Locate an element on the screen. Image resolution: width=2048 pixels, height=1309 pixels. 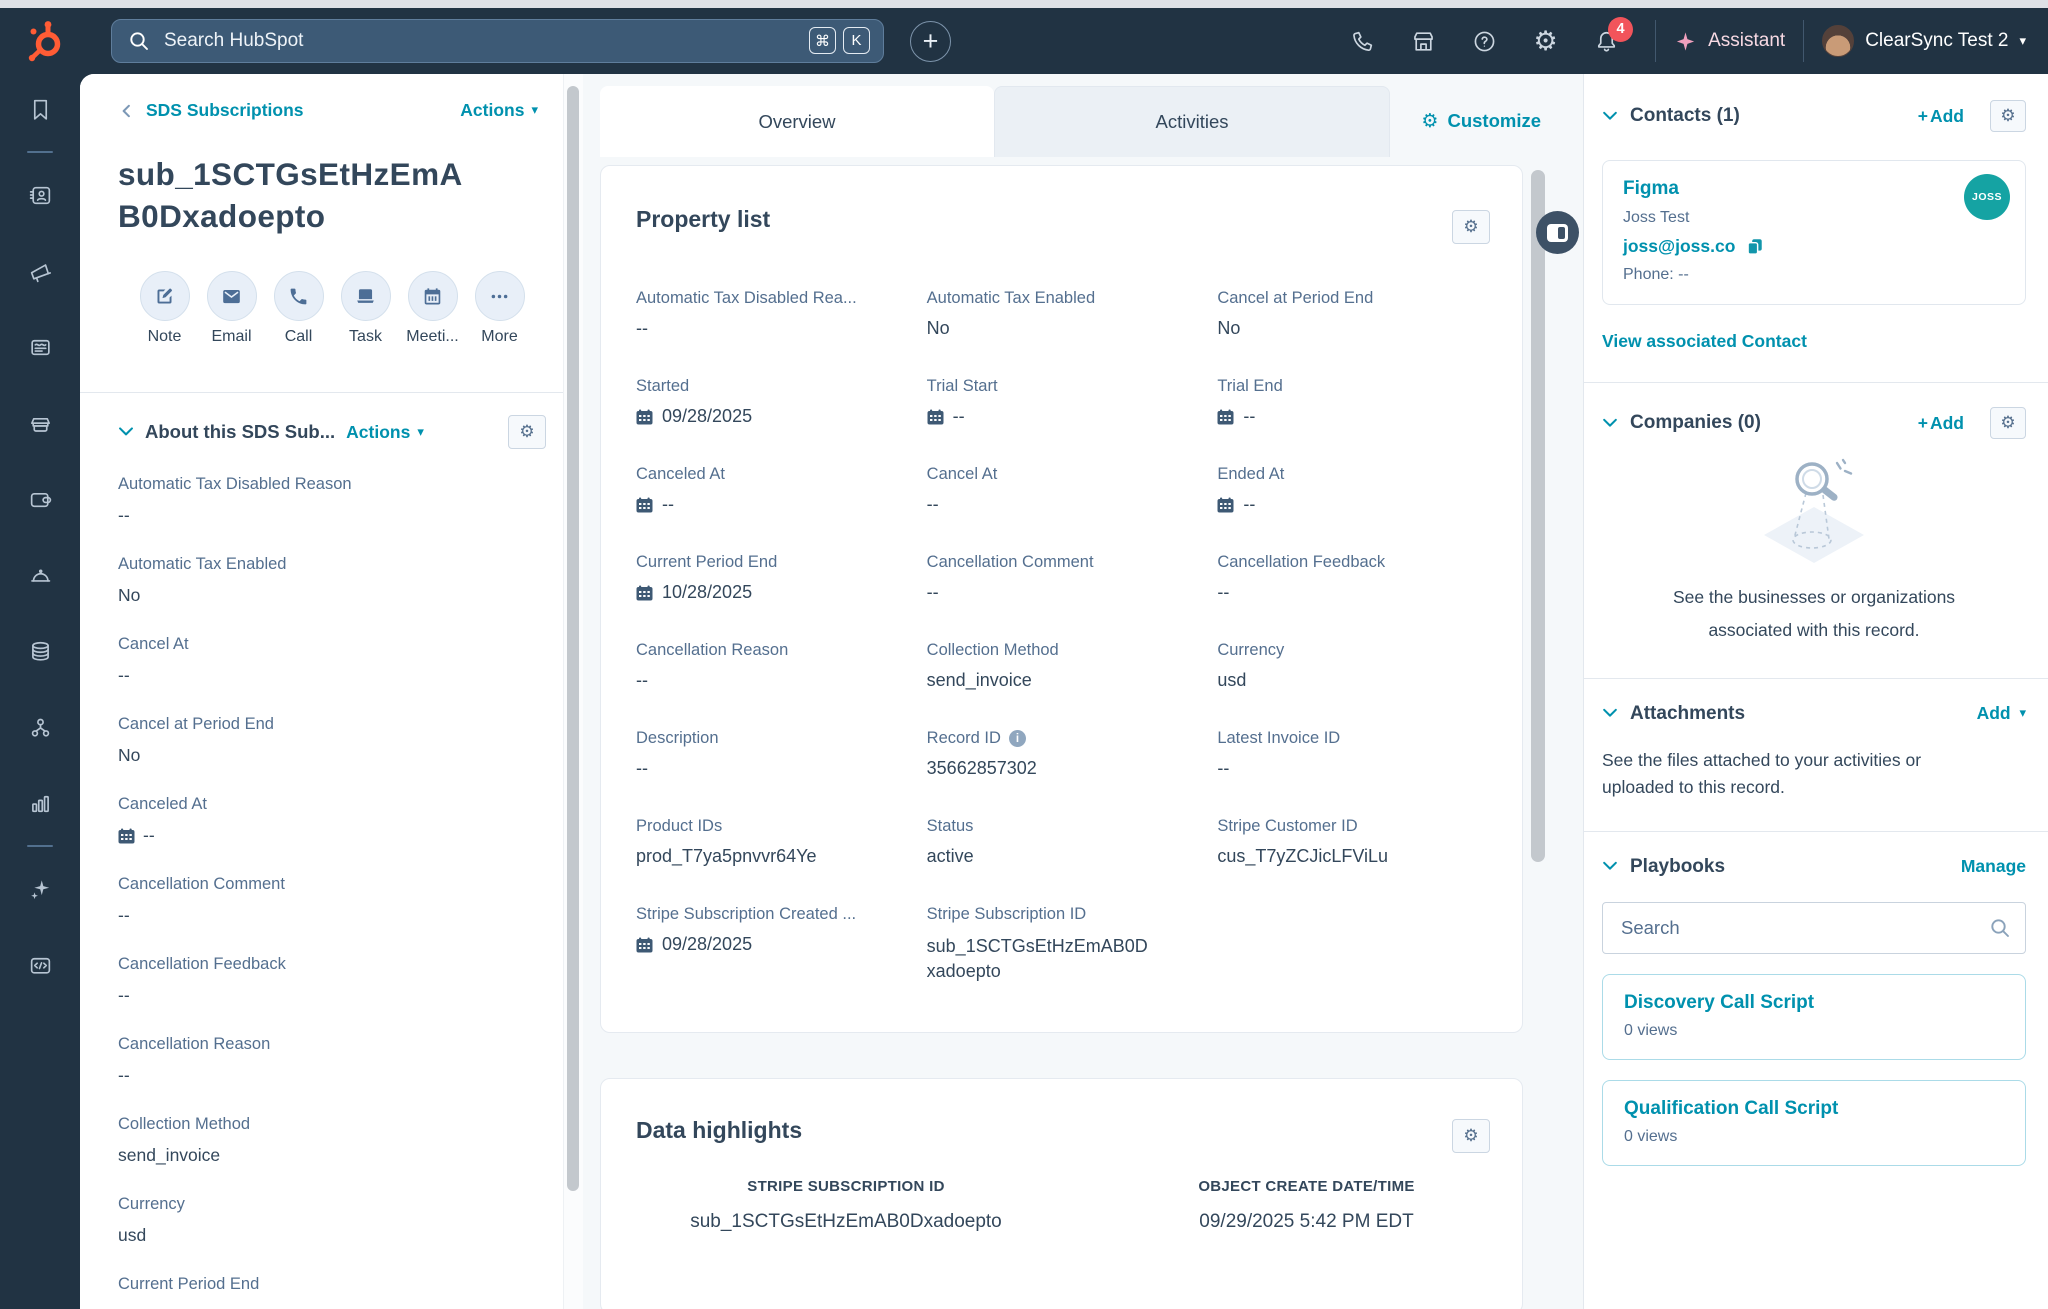
record-actions-button: Actions ▾ is located at coordinates (499, 110).